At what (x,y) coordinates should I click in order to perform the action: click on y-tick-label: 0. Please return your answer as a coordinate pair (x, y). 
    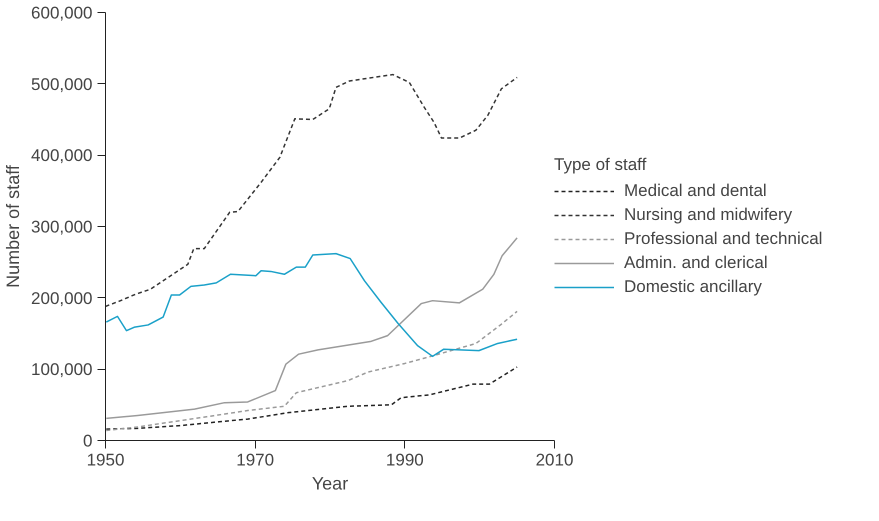
    Looking at the image, I should click on (88, 441).